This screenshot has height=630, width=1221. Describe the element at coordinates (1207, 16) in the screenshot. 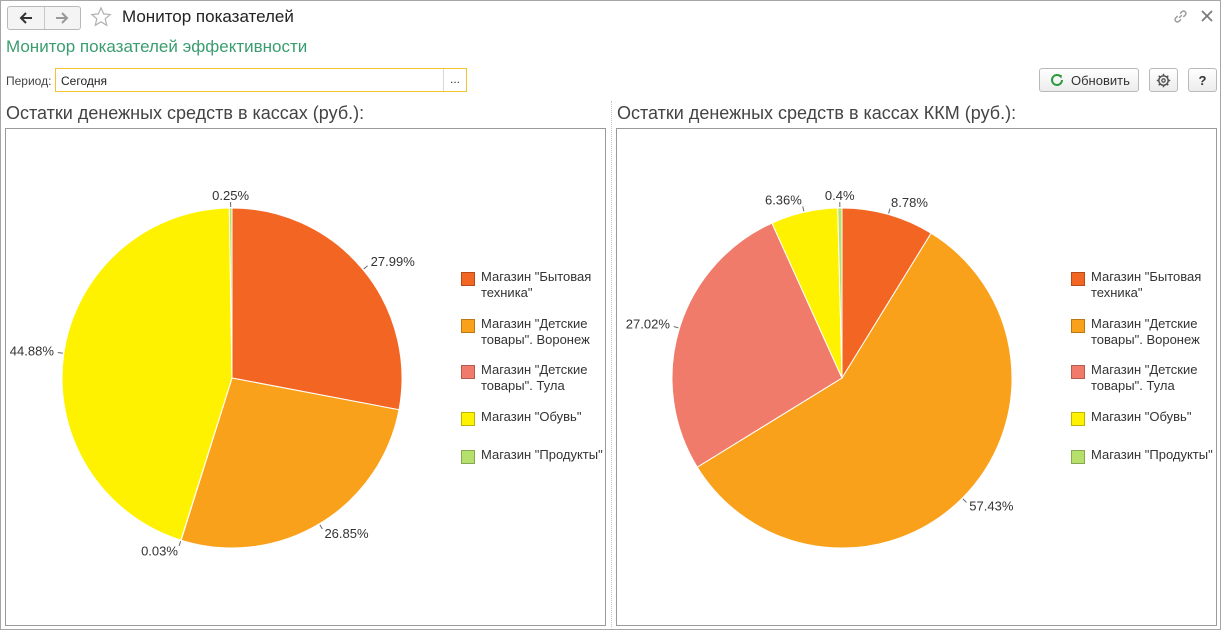

I see `close-icon` at that location.